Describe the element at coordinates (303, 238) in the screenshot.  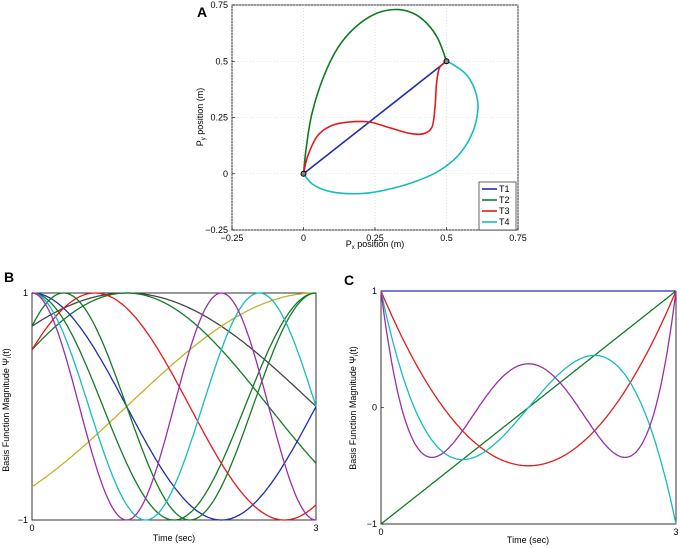
I see `chart-a-x-tick-label: 0` at that location.